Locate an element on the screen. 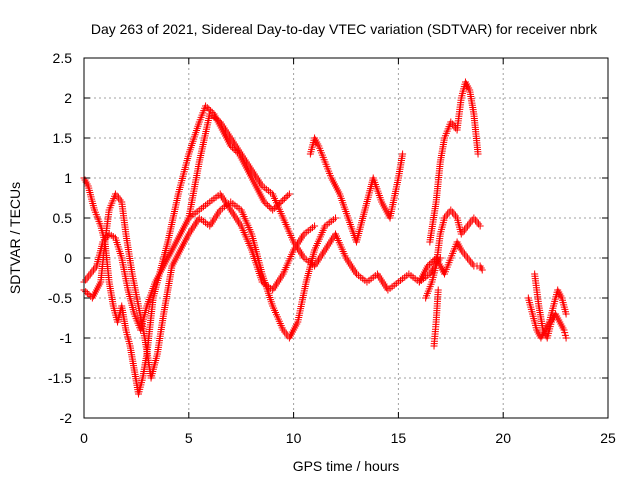 The width and height of the screenshot is (640, 480). y-tick-label: -1 is located at coordinates (66, 338).